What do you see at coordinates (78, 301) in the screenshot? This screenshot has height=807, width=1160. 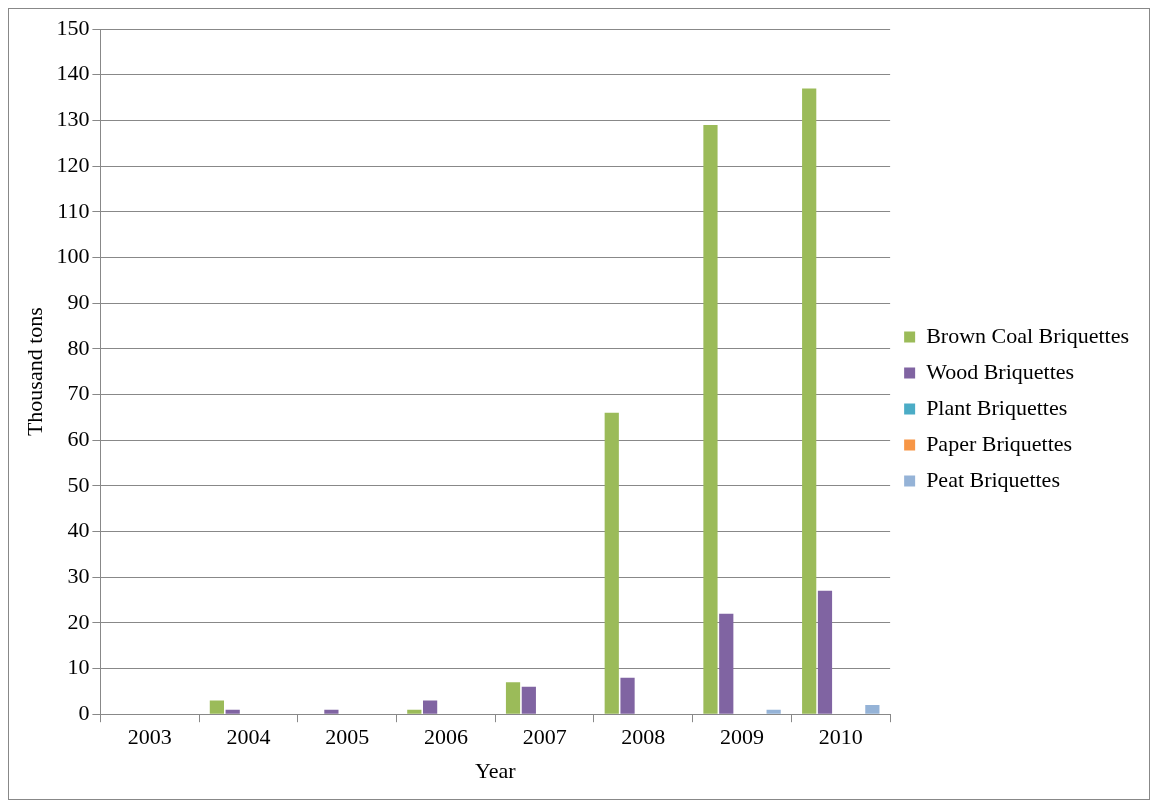 I see `y-tick-label: 90` at bounding box center [78, 301].